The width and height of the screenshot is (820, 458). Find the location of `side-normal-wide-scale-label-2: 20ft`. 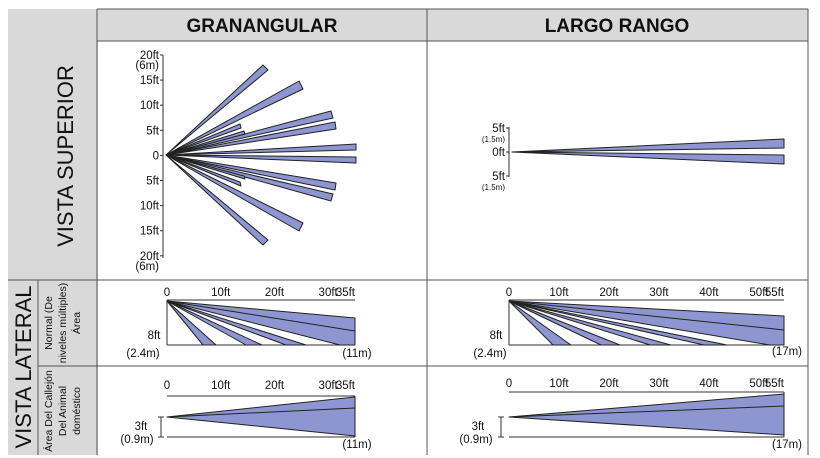

side-normal-wide-scale-label-2: 20ft is located at coordinates (275, 293).